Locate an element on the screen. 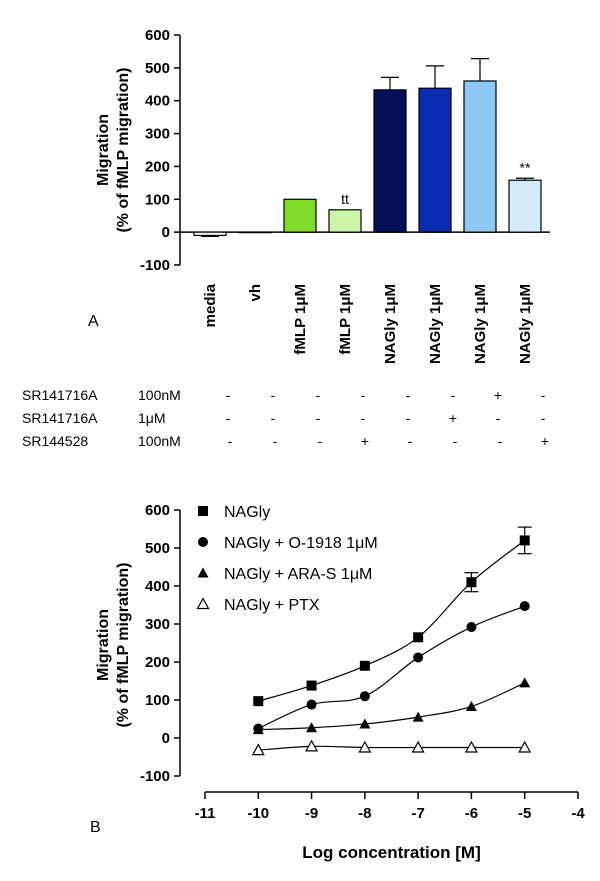  panel-a-letter: A is located at coordinates (93, 321).